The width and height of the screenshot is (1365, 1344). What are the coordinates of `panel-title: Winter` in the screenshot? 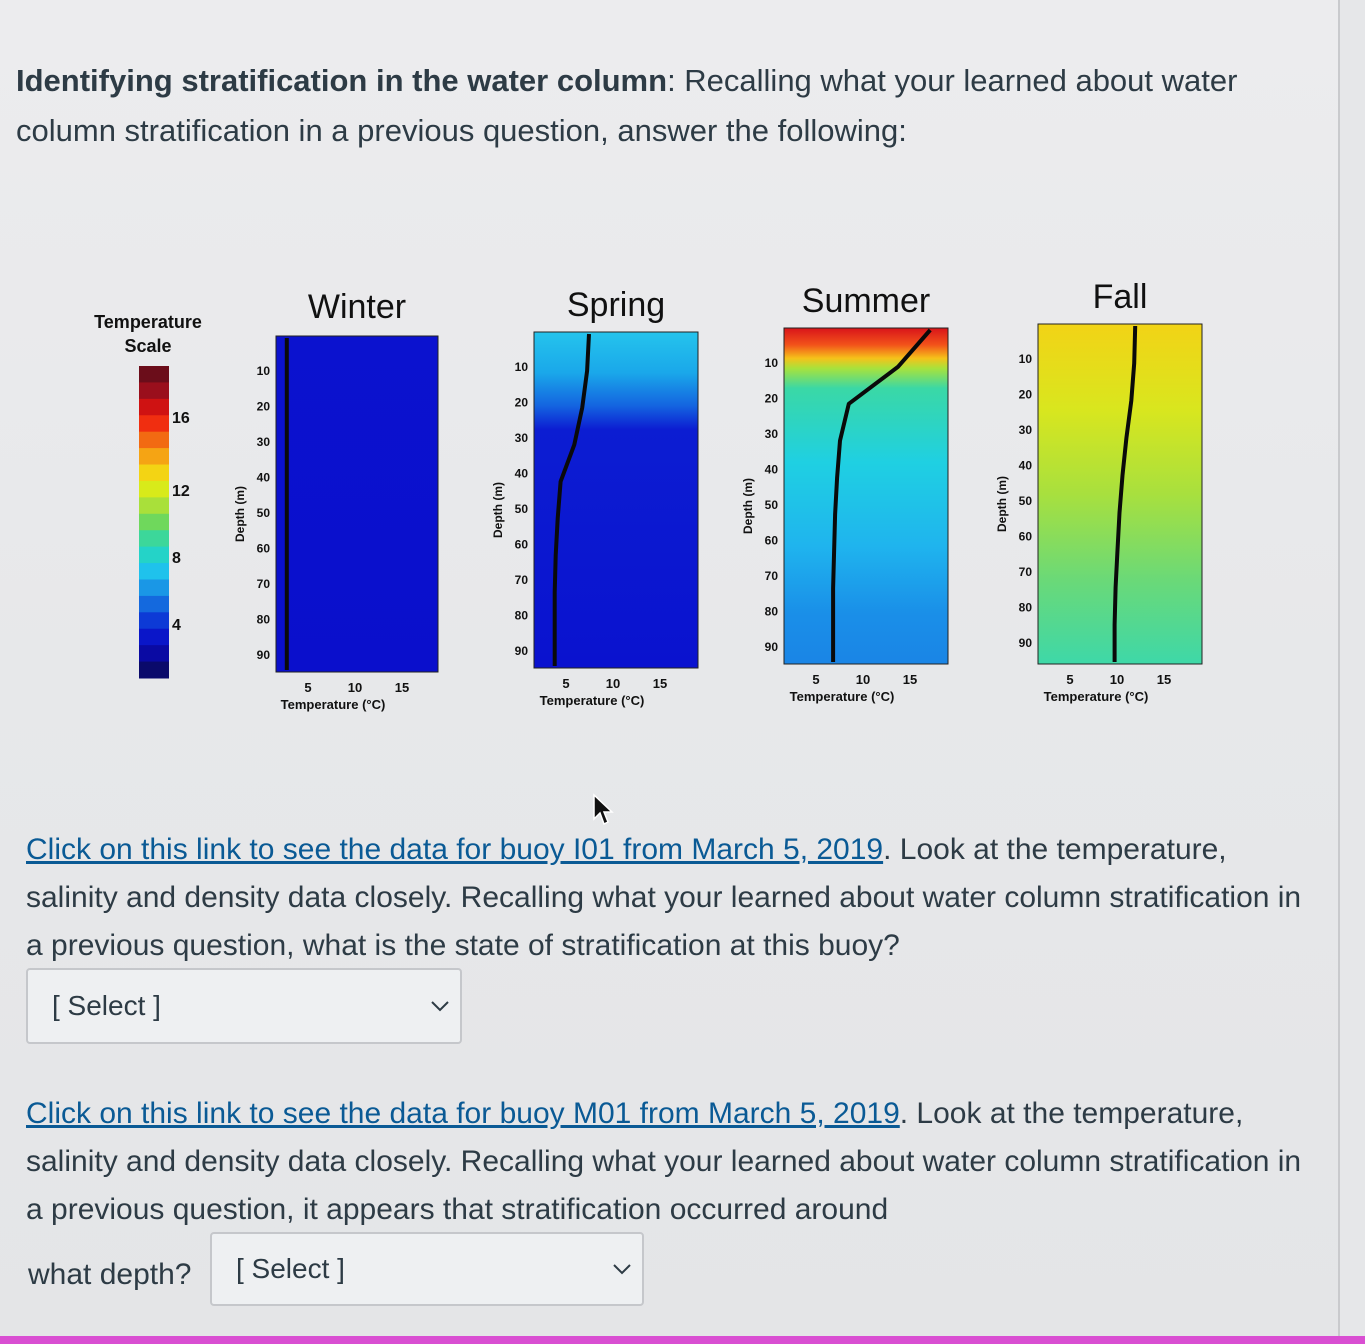 It's located at (357, 307).